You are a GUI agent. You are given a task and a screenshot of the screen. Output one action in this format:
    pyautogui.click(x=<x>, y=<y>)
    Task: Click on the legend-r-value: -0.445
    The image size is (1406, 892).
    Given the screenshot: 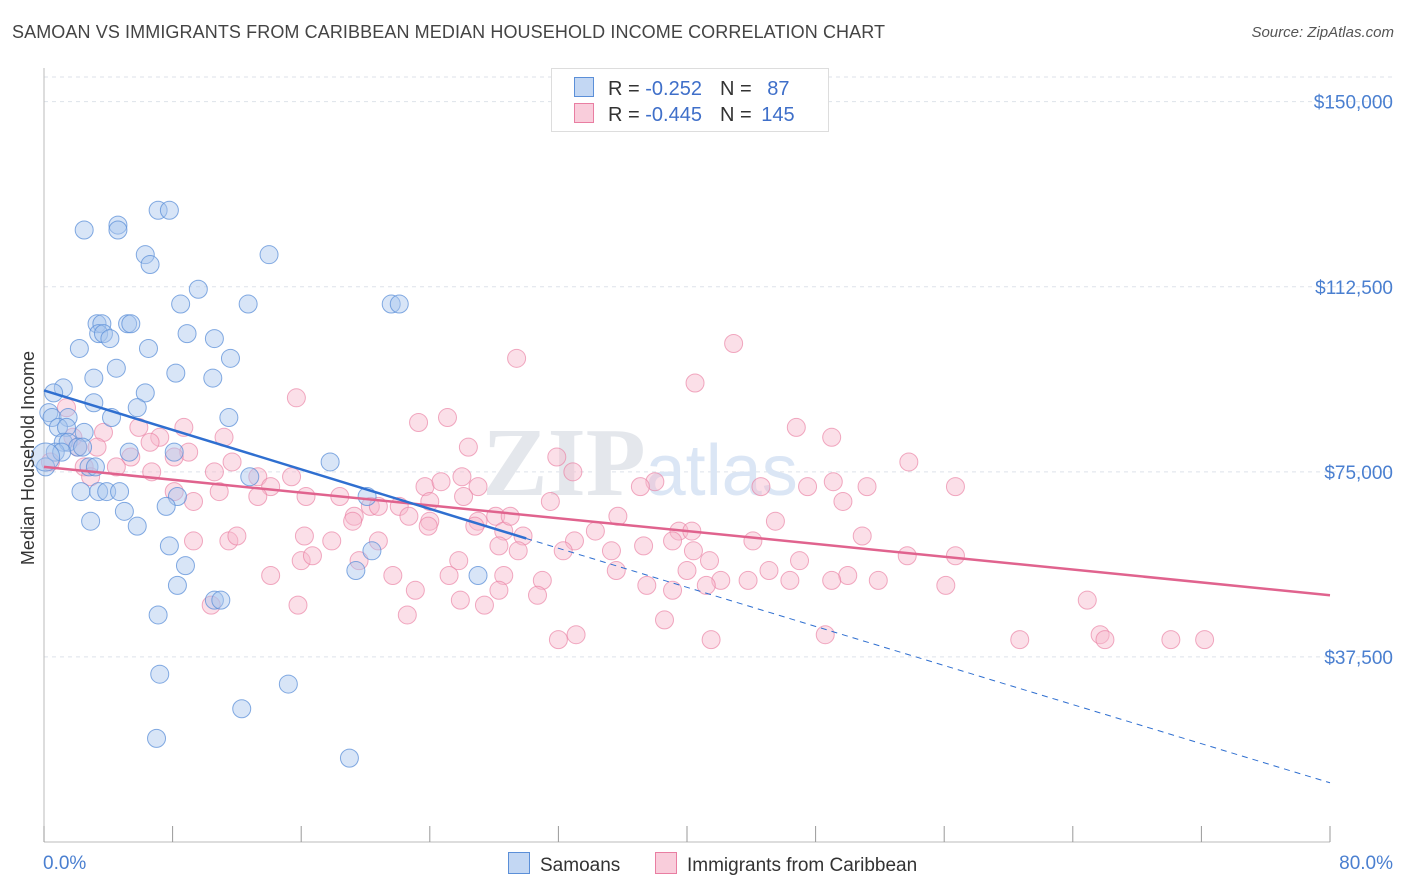 What is the action you would take?
    pyautogui.click(x=673, y=115)
    